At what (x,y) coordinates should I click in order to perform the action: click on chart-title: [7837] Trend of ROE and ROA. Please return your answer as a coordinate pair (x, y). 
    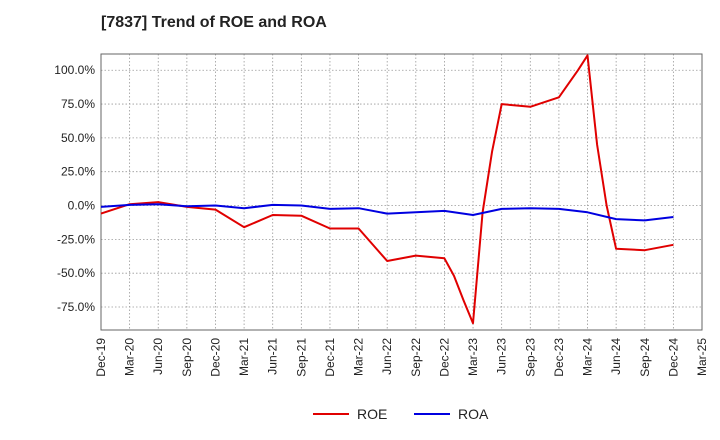
    Looking at the image, I should click on (214, 22).